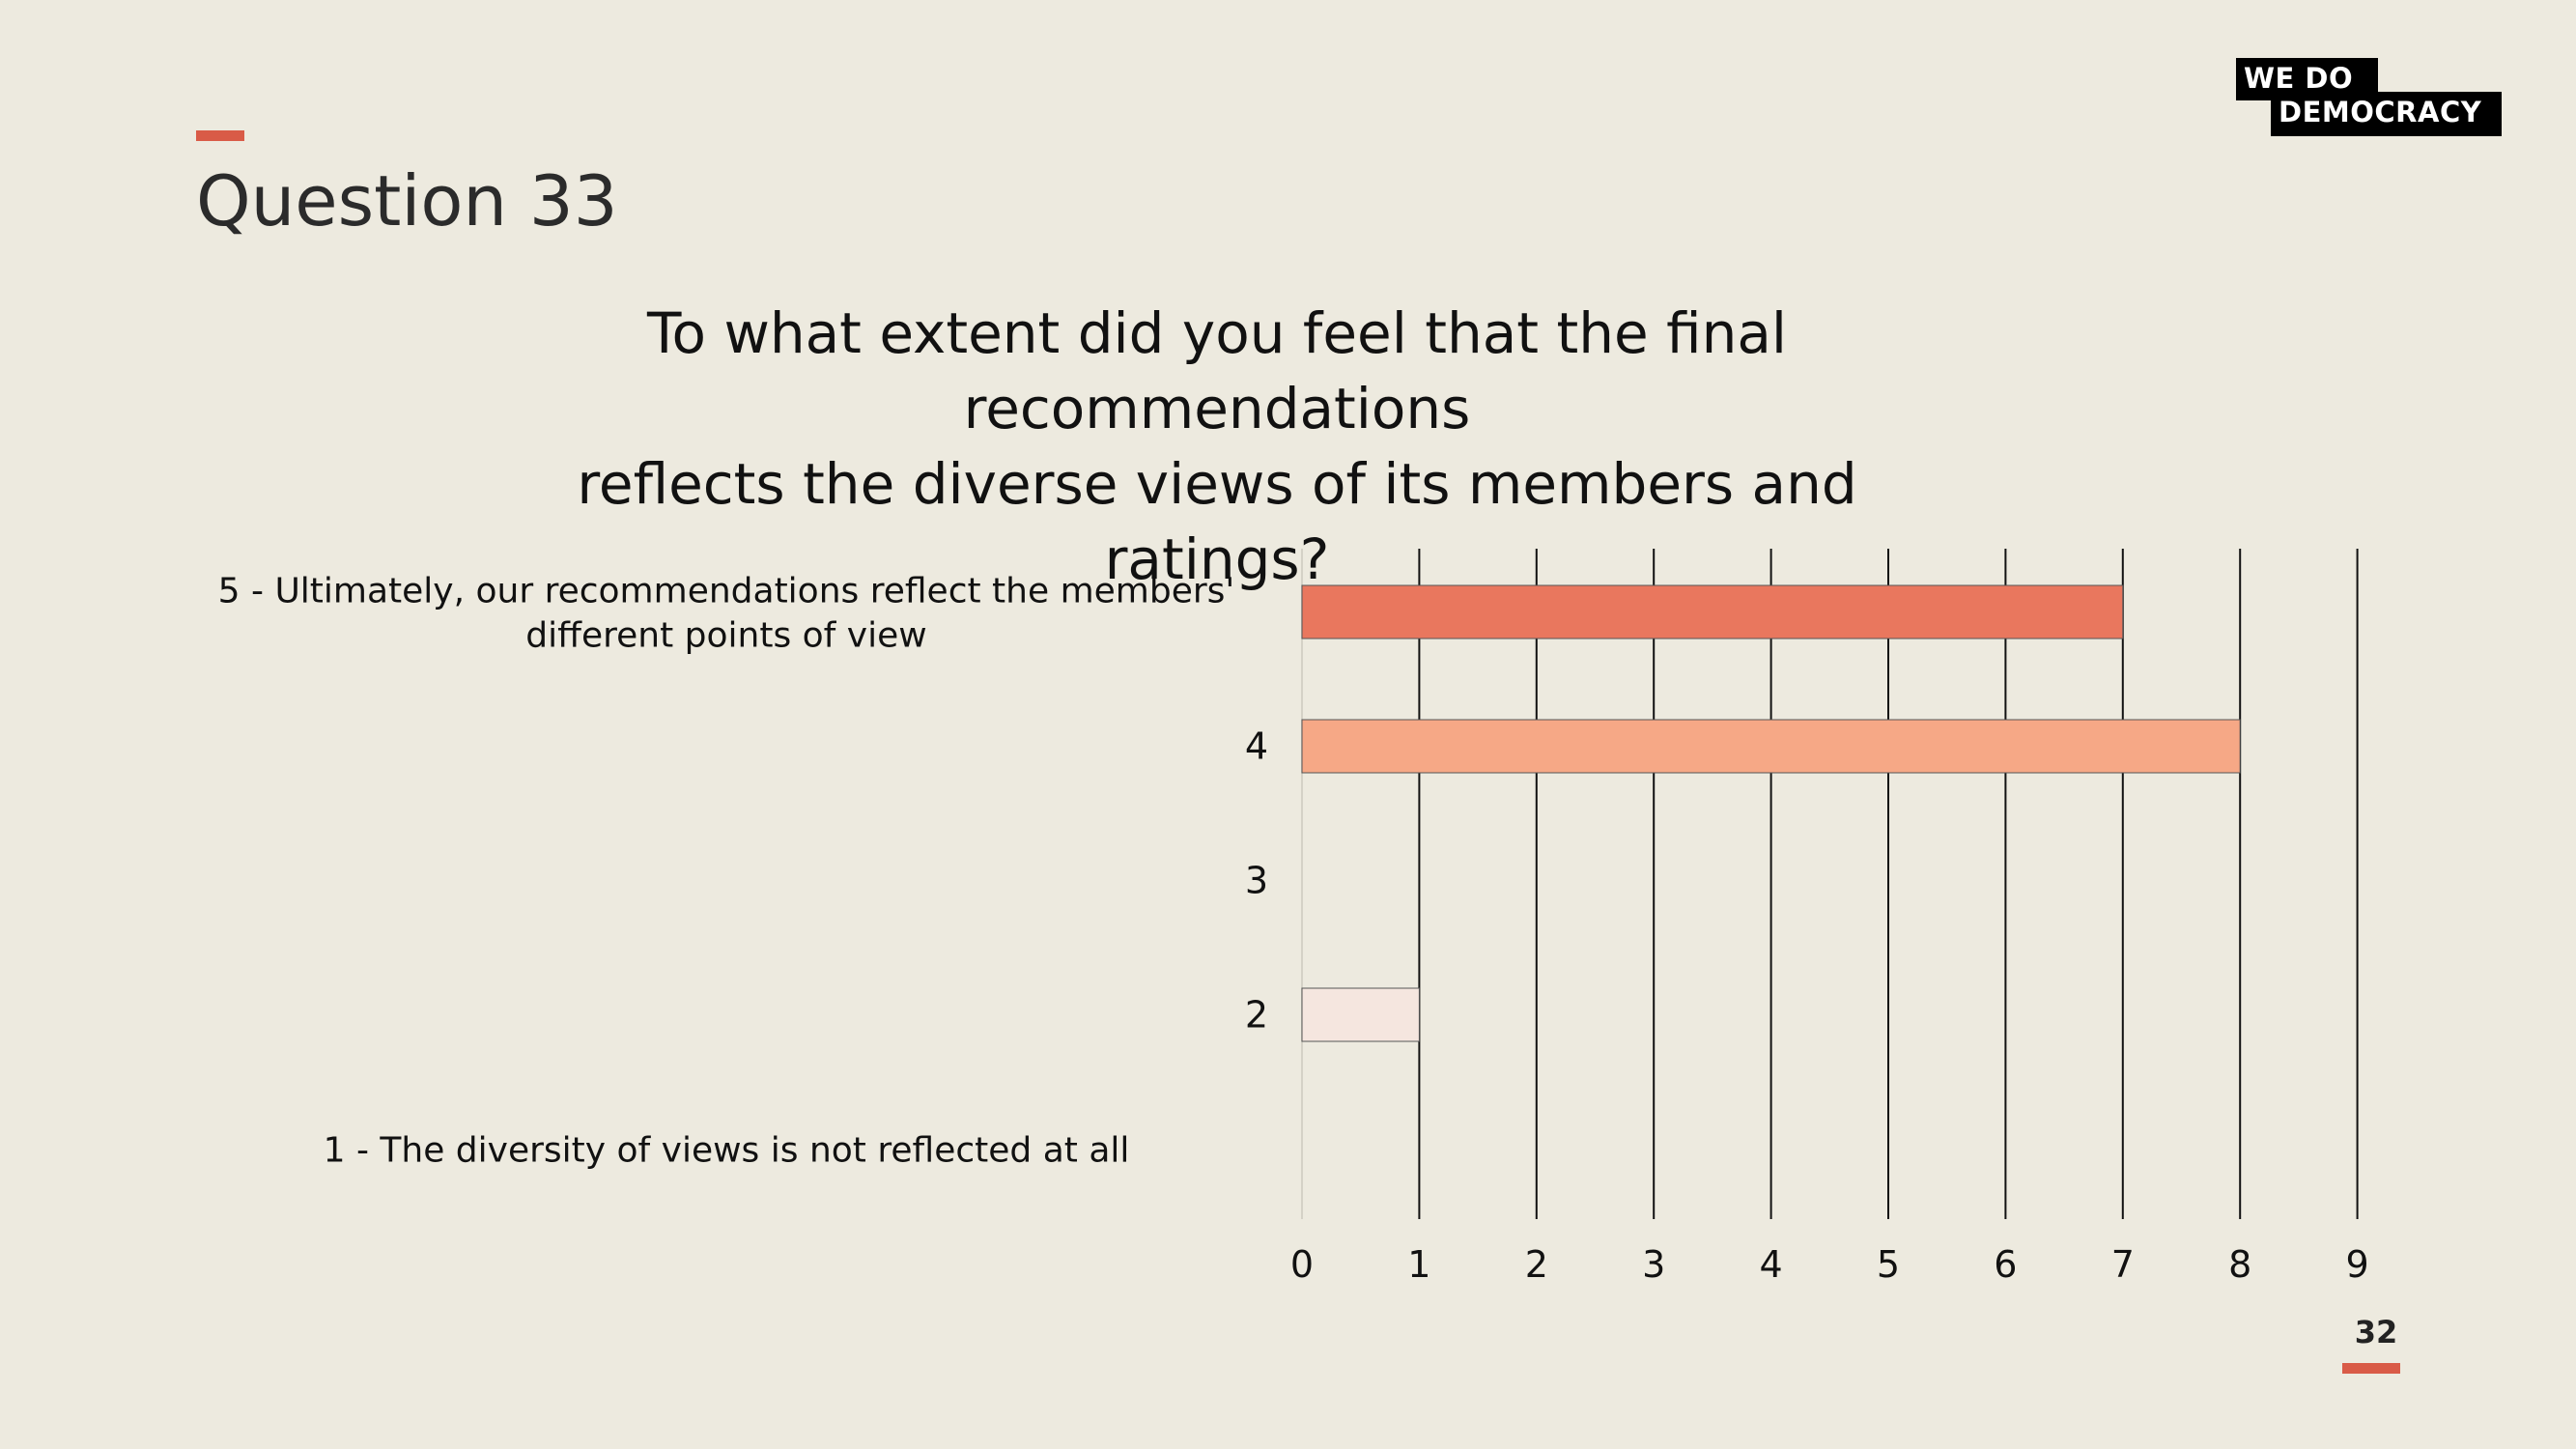 The height and width of the screenshot is (1449, 2576). Describe the element at coordinates (407, 201) in the screenshot. I see `page-title: Question 33` at that location.